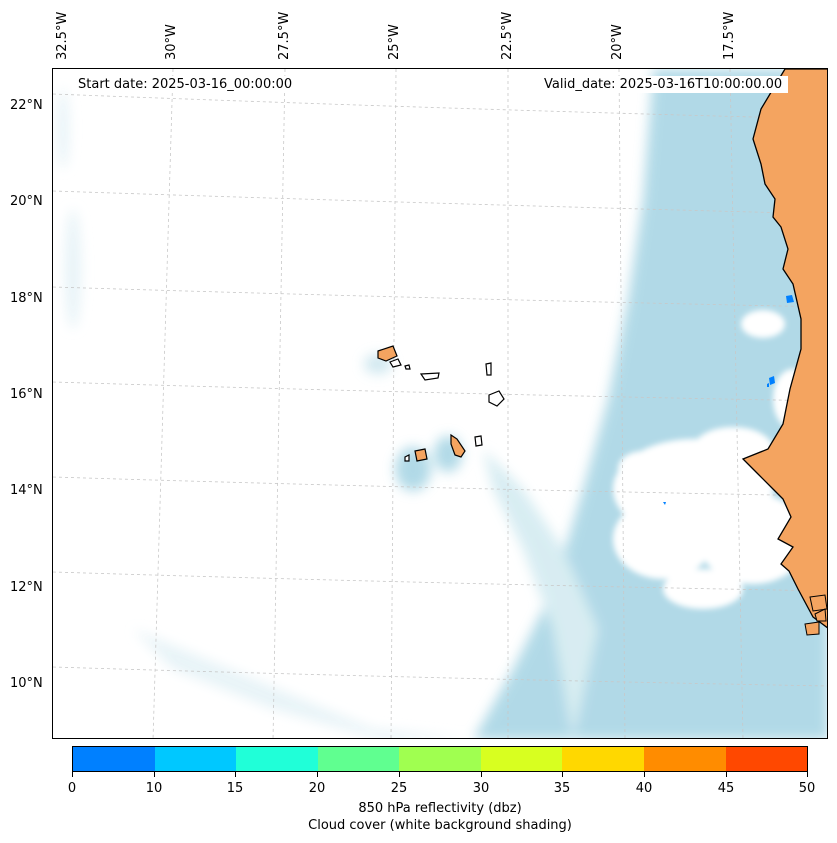 This screenshot has height=843, width=837. I want to click on island-sao-nicolau, so click(429, 376).